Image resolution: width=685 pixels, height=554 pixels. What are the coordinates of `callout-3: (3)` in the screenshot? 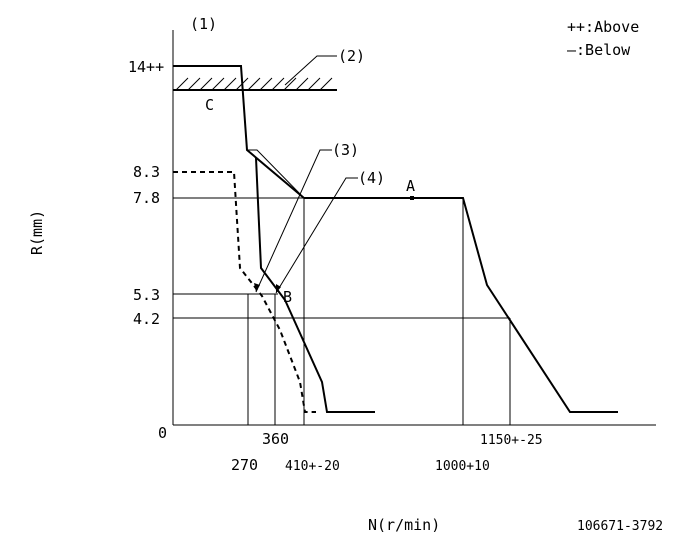 It's located at (345, 150).